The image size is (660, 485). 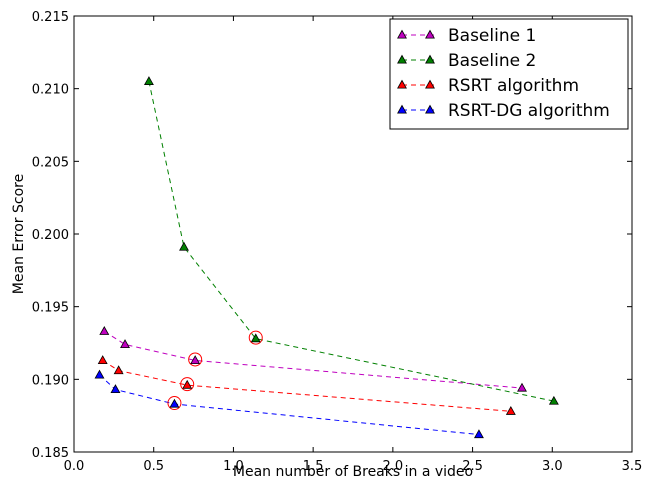 I want to click on x-tick-label: 0.0, so click(x=74, y=466).